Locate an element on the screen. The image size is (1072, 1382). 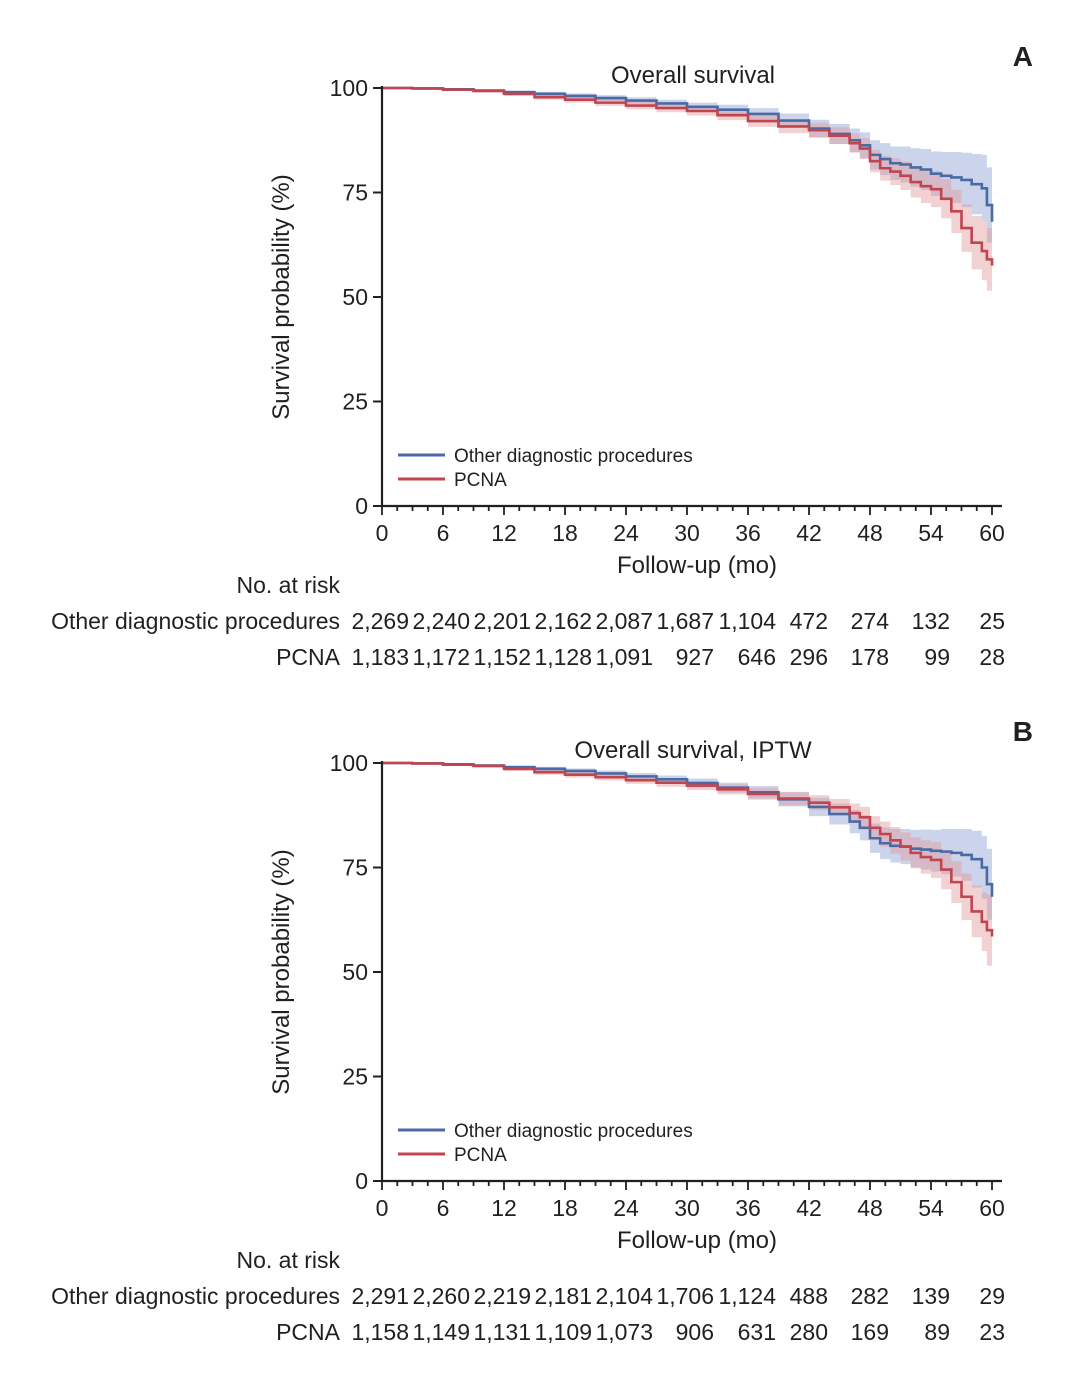
risk-count: 1,687 is located at coordinates (685, 621).